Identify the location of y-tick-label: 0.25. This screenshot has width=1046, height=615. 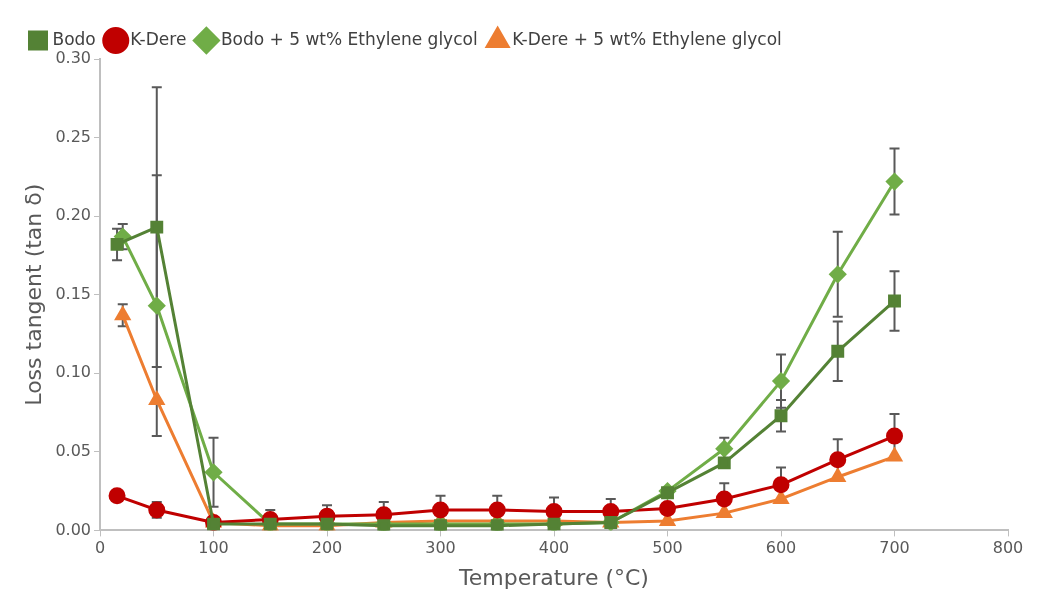
(73, 136).